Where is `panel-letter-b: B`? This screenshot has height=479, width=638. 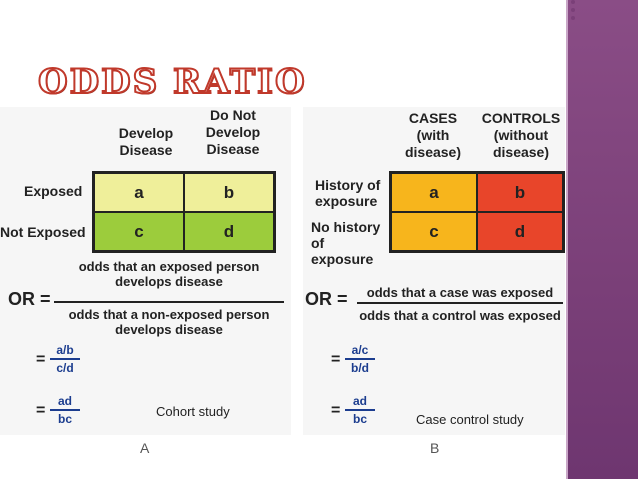 panel-letter-b: B is located at coordinates (435, 448).